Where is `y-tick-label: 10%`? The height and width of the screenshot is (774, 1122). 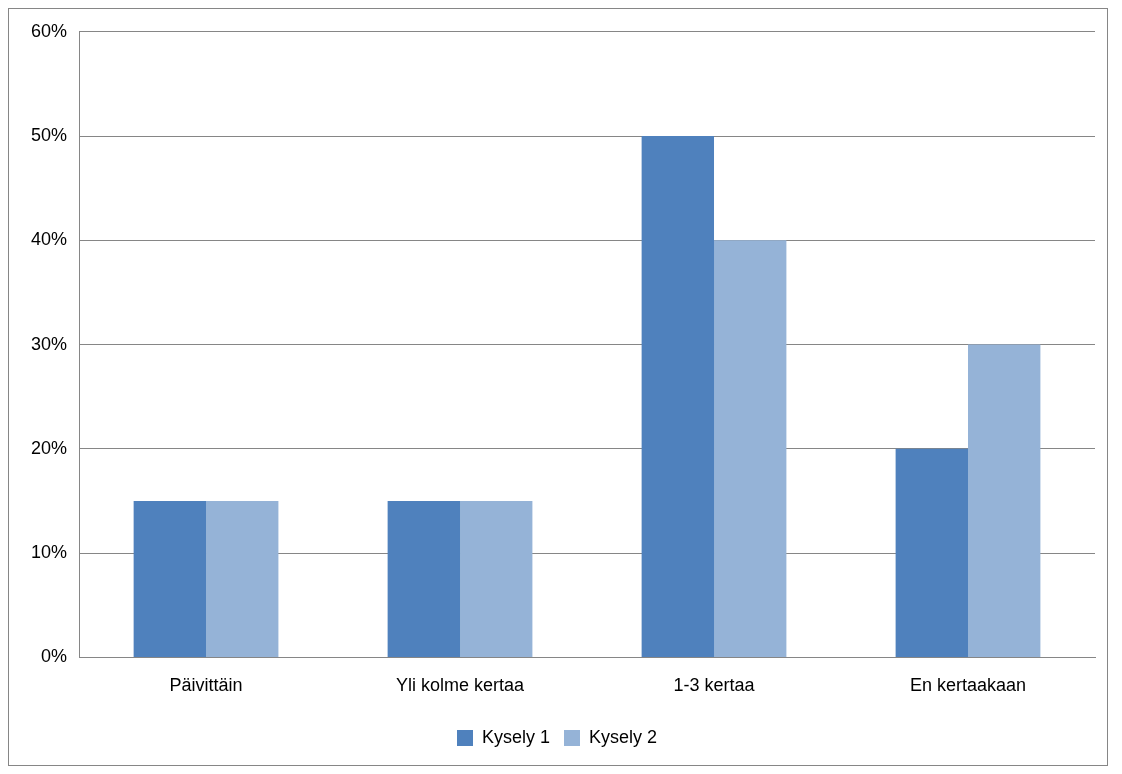
y-tick-label: 10% is located at coordinates (49, 552).